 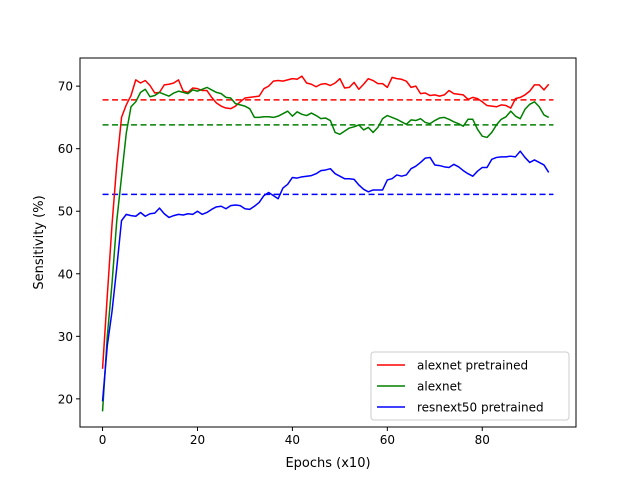 I want to click on x-axis-ticks: 0 20 40 60 80, so click(x=294, y=437).